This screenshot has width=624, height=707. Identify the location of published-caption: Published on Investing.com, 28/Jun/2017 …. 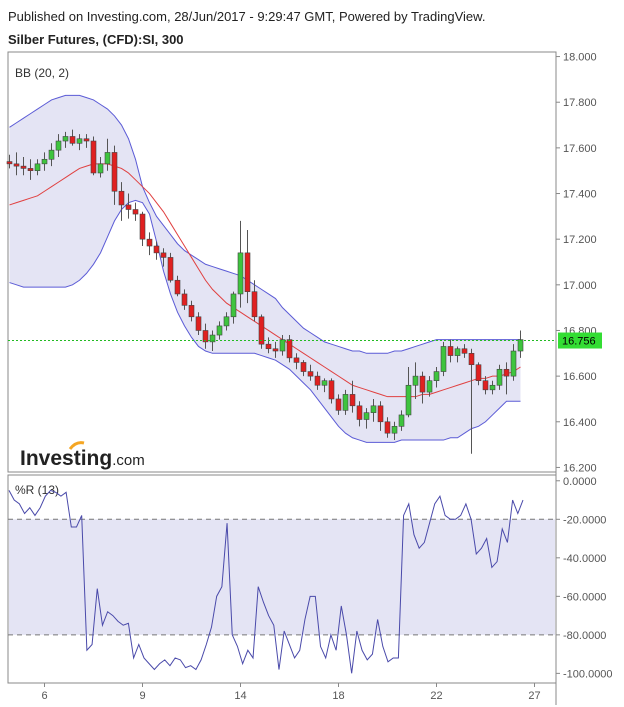
(247, 16).